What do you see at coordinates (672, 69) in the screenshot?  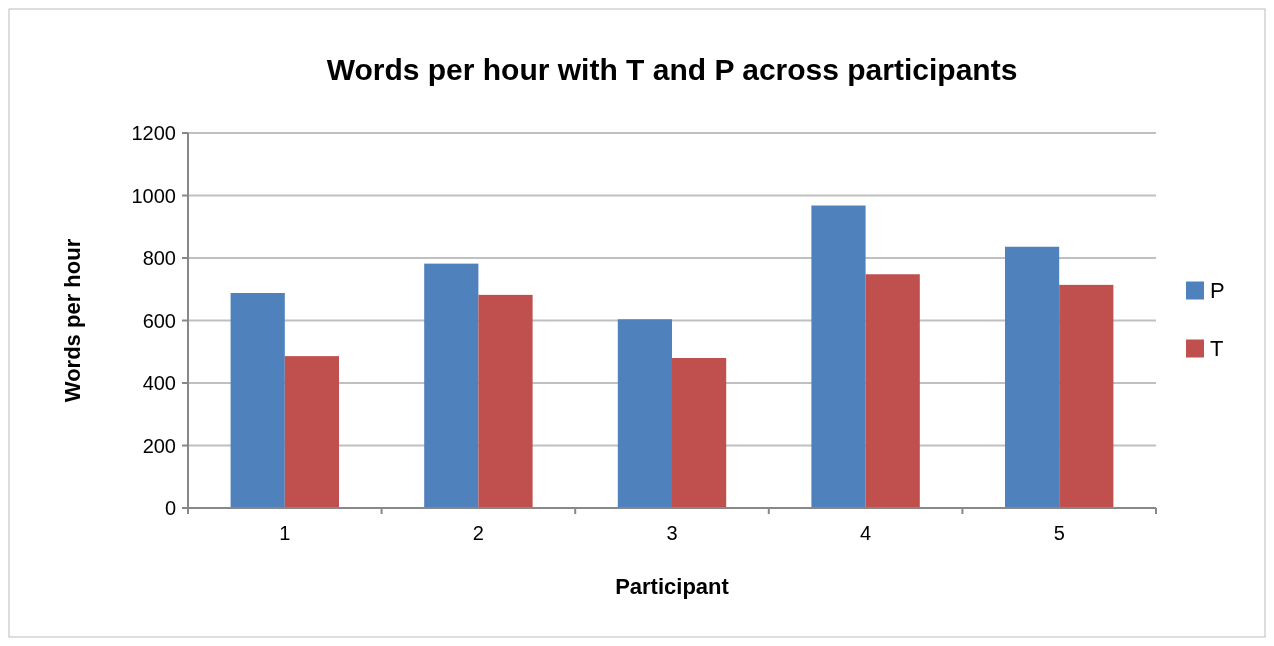 I see `chart-title: Words per hour with T and P across participants` at bounding box center [672, 69].